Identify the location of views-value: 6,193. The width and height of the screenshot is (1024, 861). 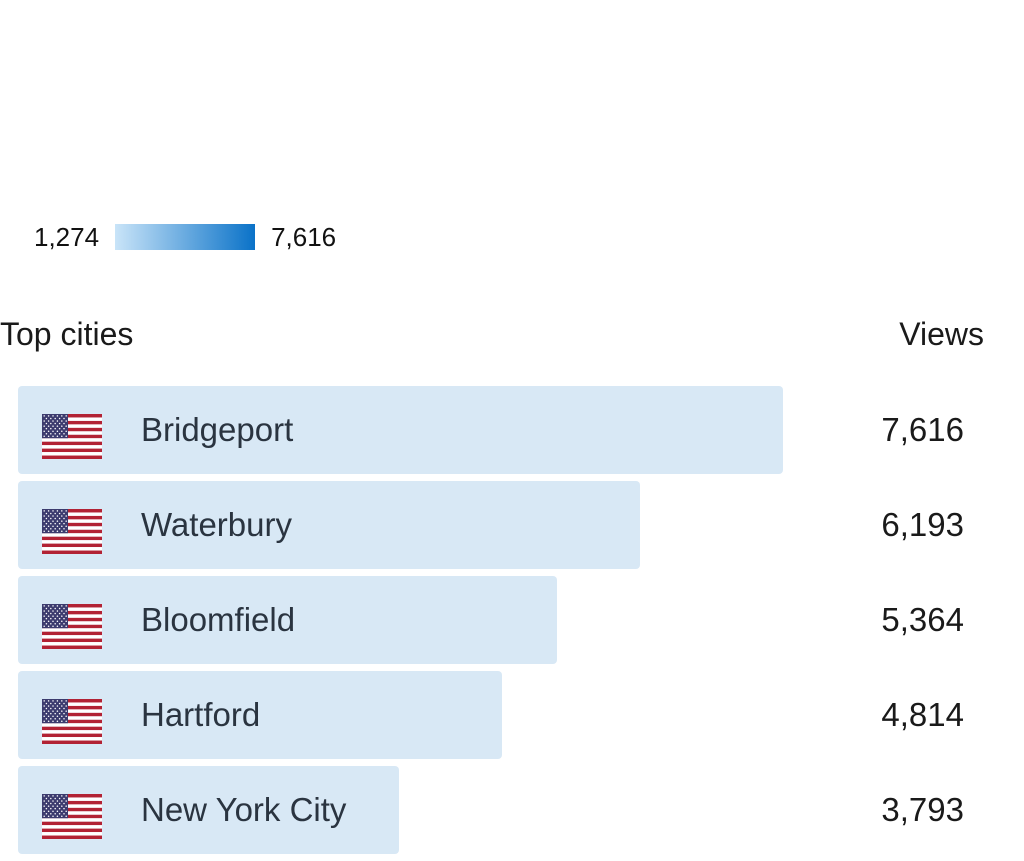
(922, 524).